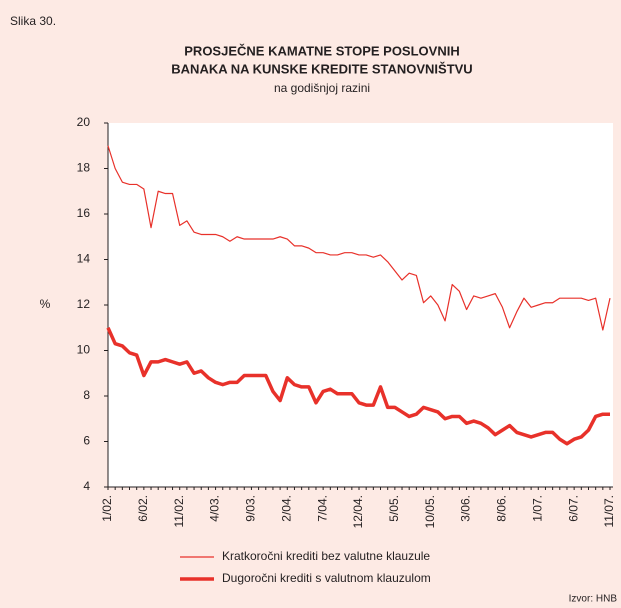 The width and height of the screenshot is (621, 608). What do you see at coordinates (84, 168) in the screenshot?
I see `y-tick-label: 18` at bounding box center [84, 168].